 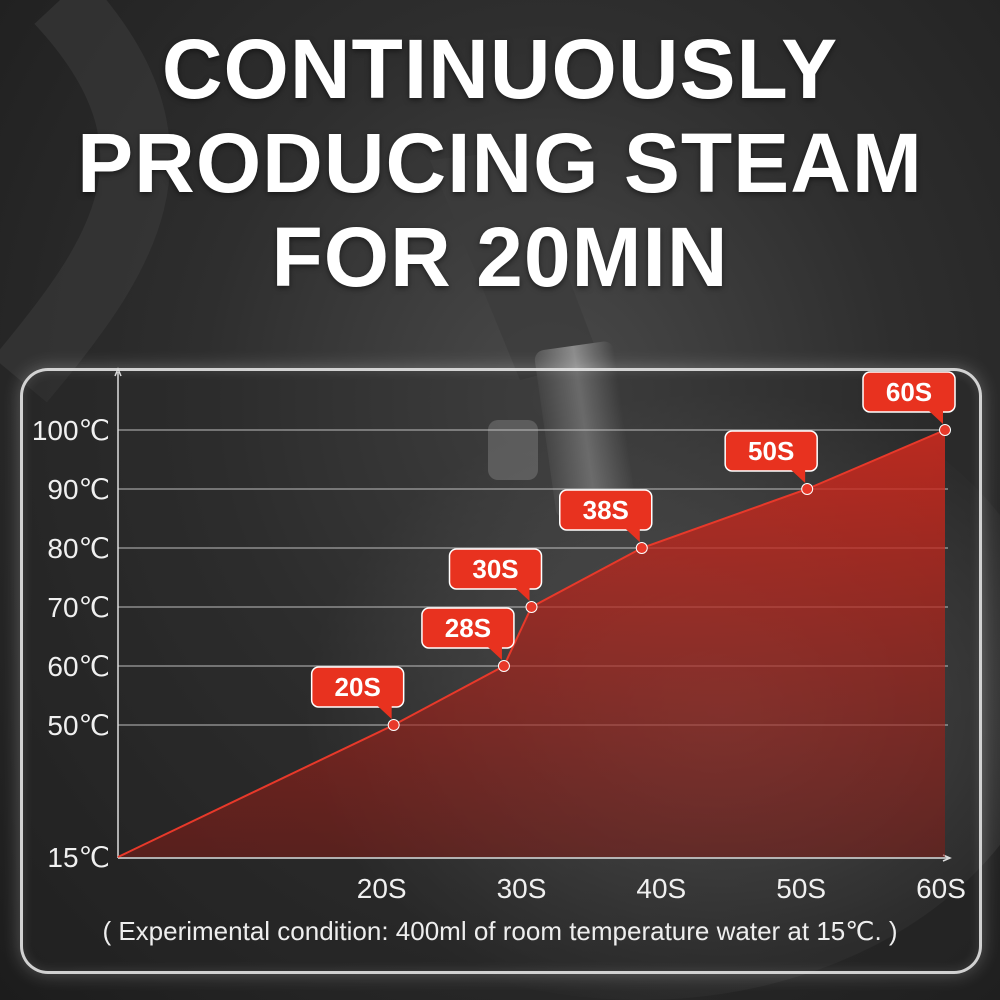 I want to click on callout-label-28: 28S, so click(x=468, y=628).